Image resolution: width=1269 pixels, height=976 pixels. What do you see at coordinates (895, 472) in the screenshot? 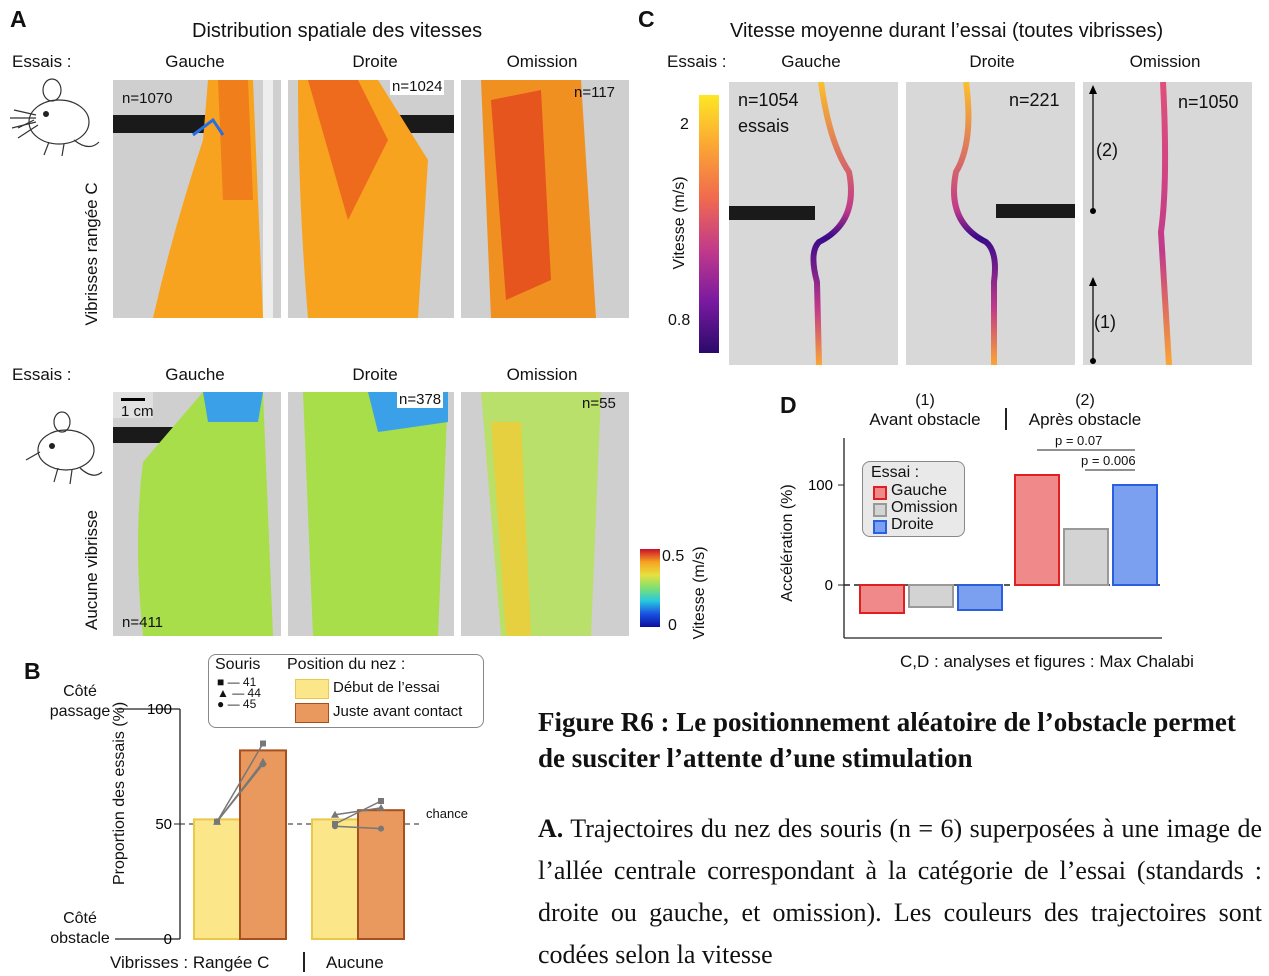
I see `legend-d-title: Essai :` at bounding box center [895, 472].